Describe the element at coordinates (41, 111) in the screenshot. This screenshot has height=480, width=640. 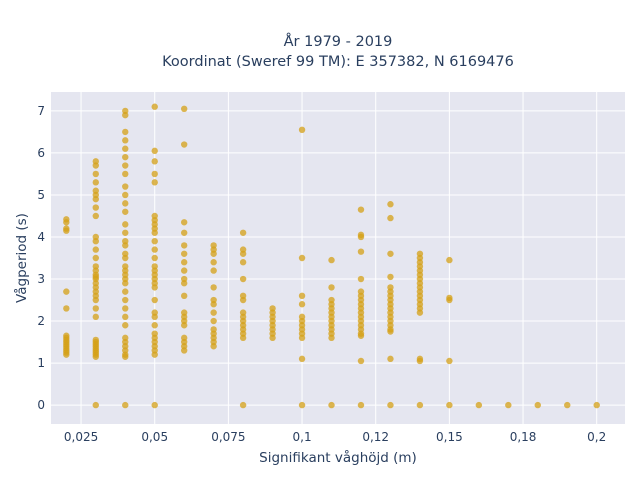
I see `y-tick-label: 7` at that location.